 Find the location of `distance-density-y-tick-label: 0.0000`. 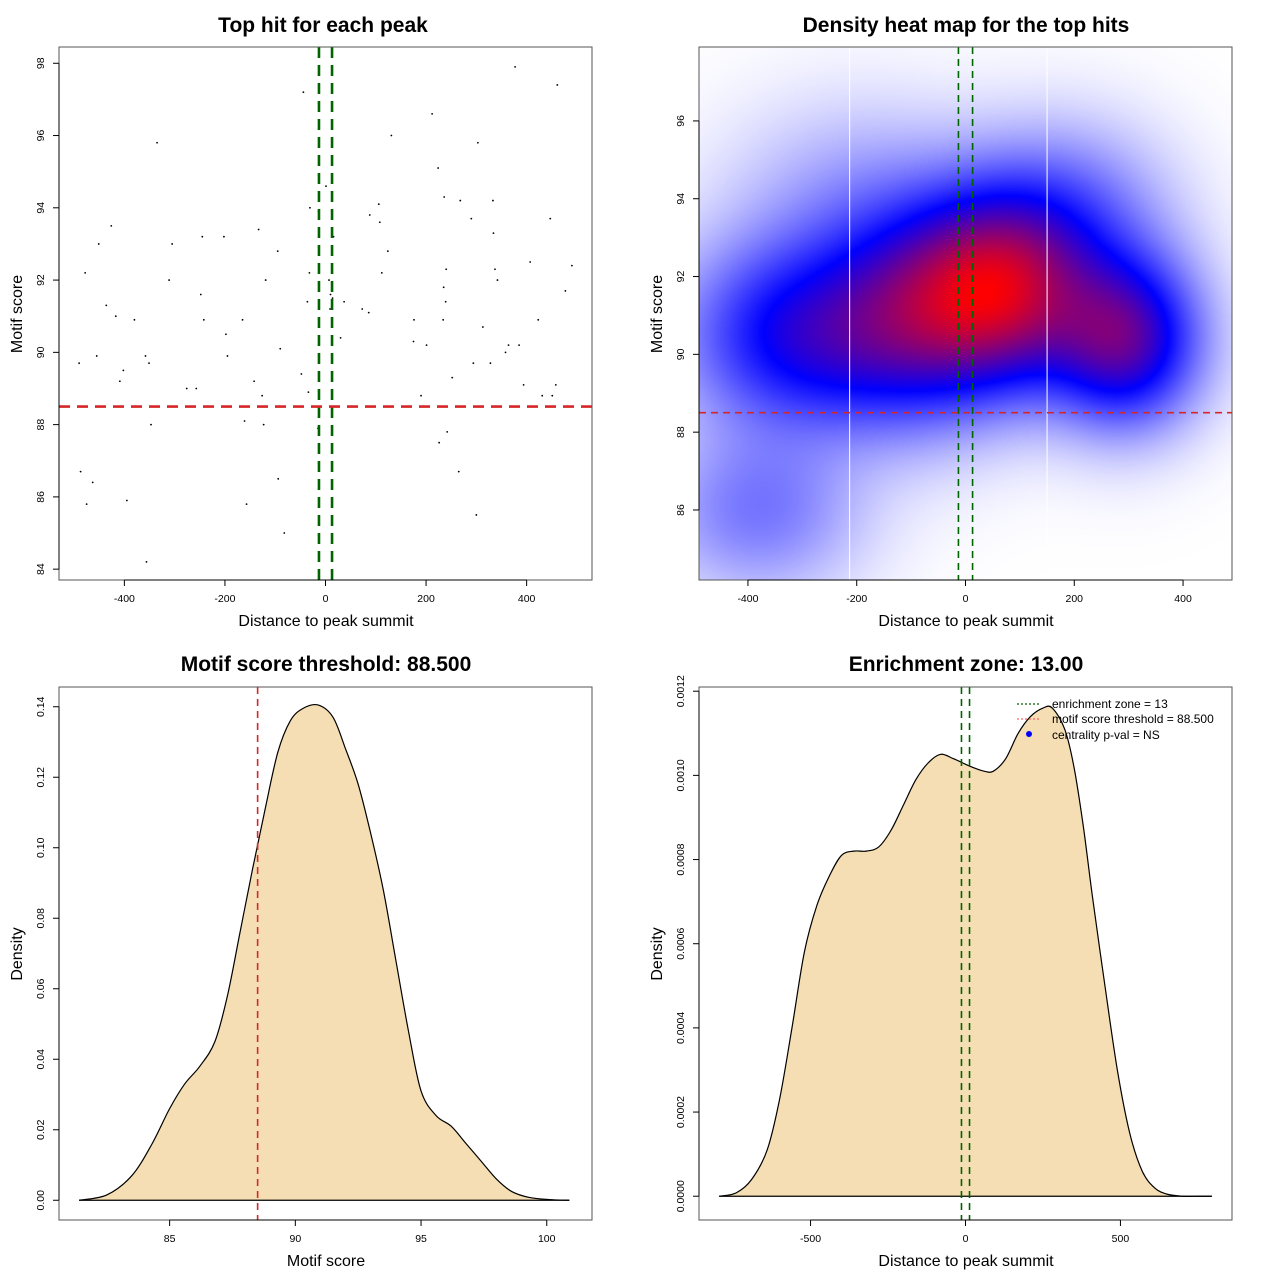

distance-density-y-tick-label: 0.0000 is located at coordinates (681, 1196).